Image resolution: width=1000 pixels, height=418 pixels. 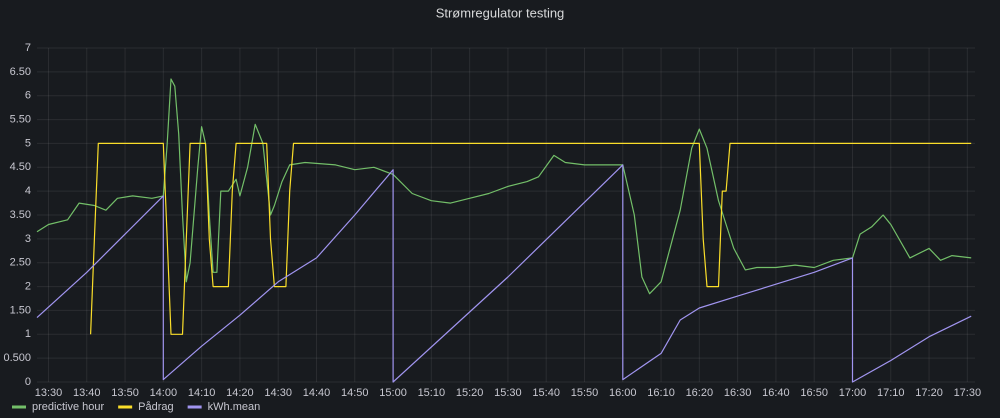 I want to click on x-tick-label: 14:10, so click(x=202, y=393).